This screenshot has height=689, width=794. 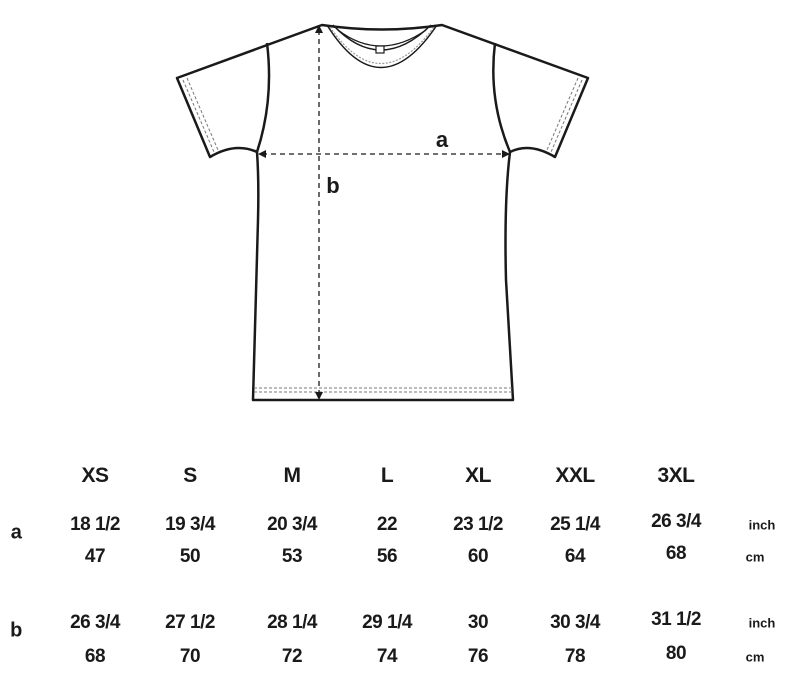 I want to click on size-header: L, so click(x=387, y=475).